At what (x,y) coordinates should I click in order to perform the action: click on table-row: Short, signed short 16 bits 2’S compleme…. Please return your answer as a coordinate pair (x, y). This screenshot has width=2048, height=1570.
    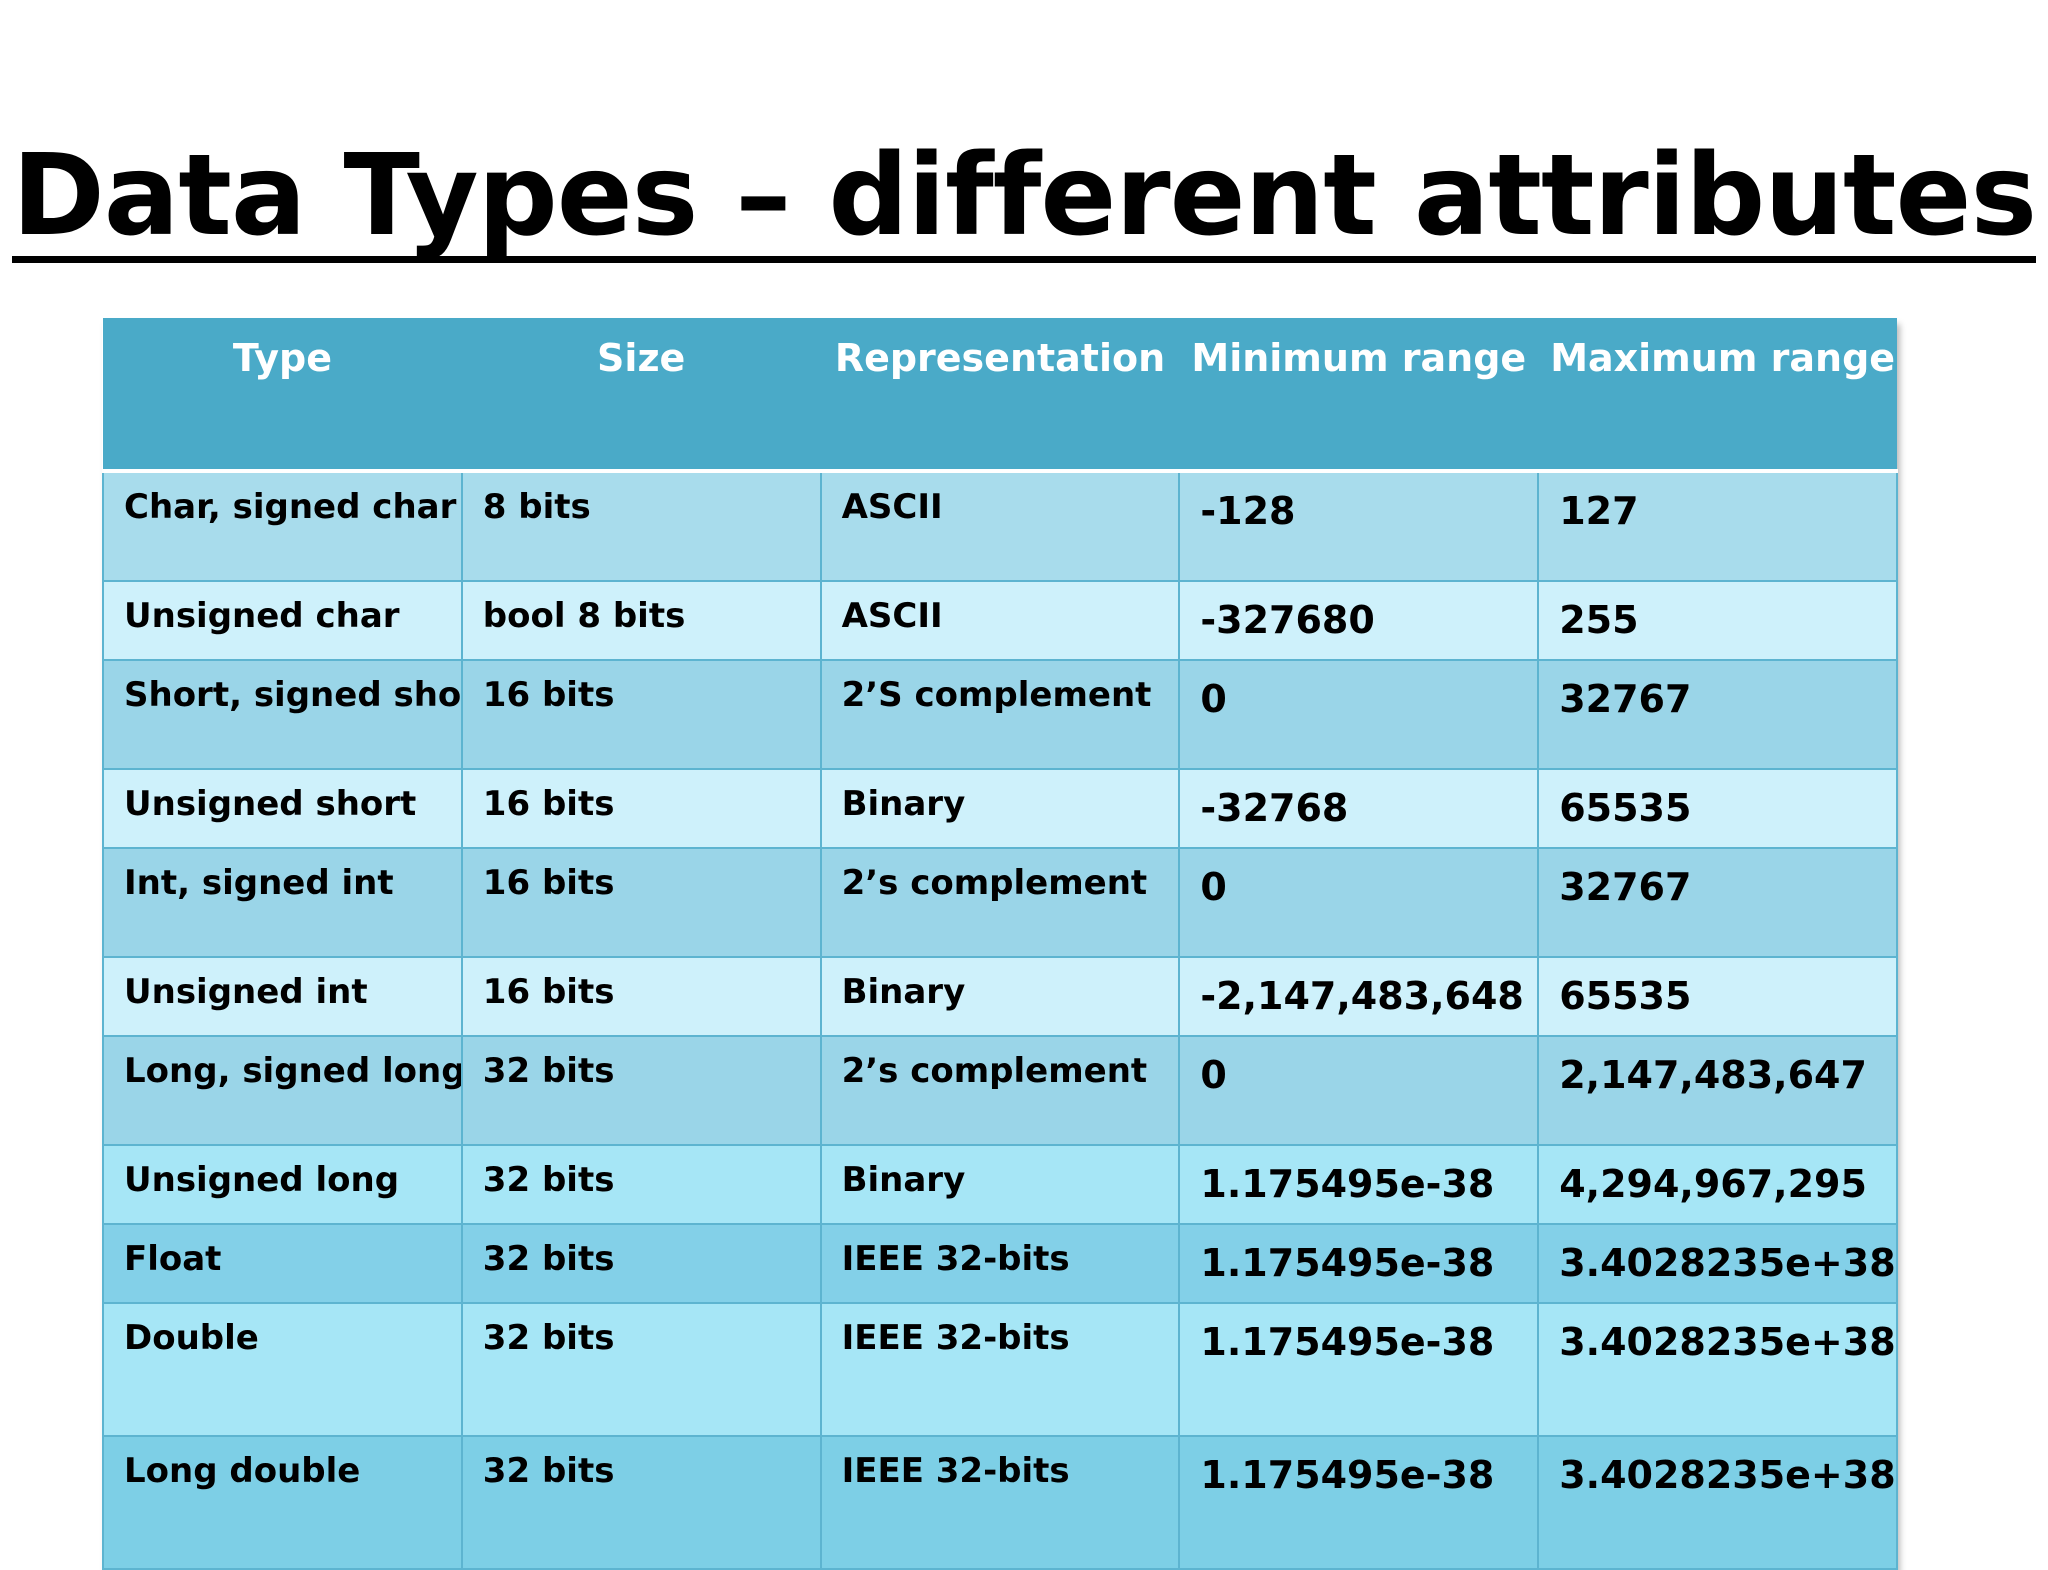
    Looking at the image, I should click on (1000, 714).